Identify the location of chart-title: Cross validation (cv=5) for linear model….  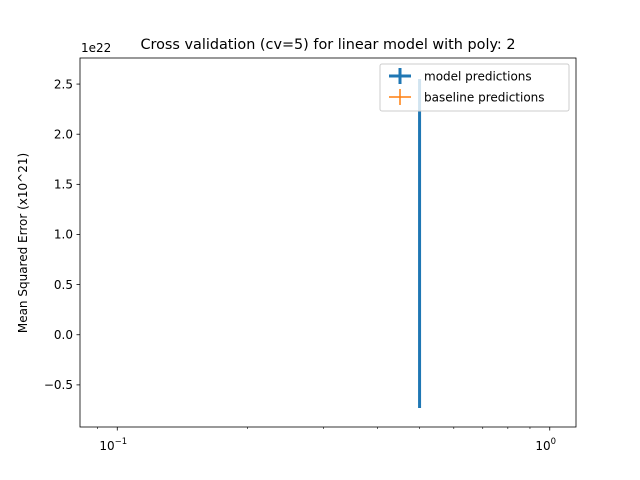
(327, 45).